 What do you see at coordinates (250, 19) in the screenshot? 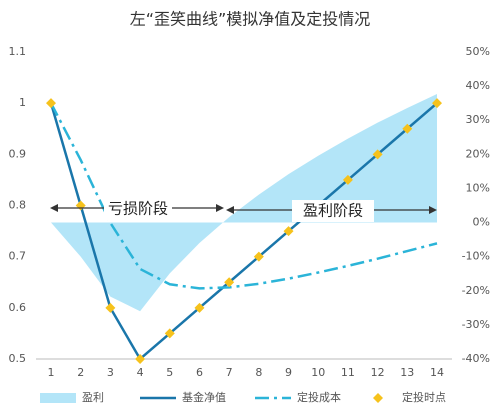
I see `chart-title: 左“歪笑曲线”模拟净值及定投情况` at bounding box center [250, 19].